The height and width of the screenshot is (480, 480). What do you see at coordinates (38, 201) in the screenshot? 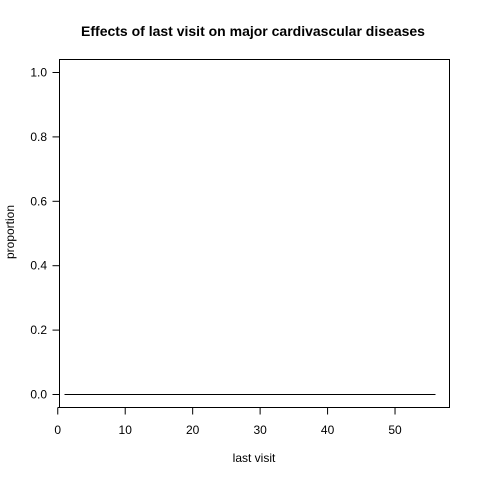
I see `y-tick-label: 0.6` at bounding box center [38, 201].